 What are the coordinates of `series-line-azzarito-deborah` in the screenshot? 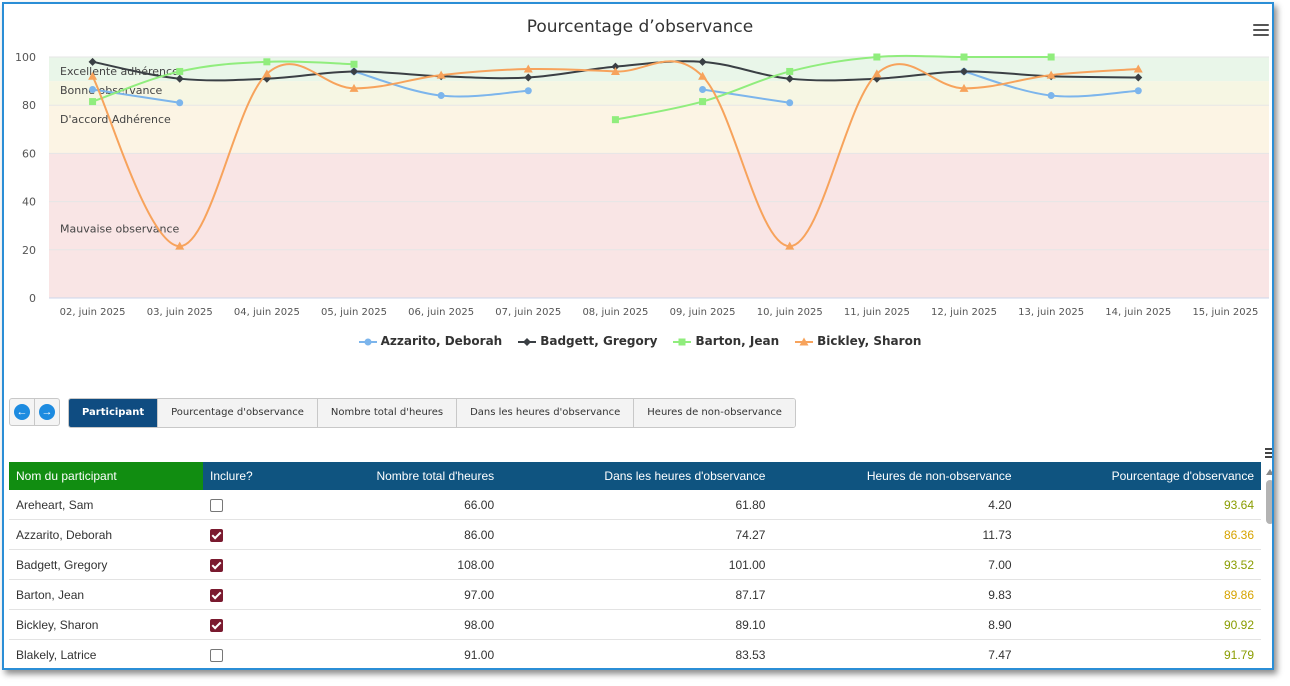 It's located at (746, 96).